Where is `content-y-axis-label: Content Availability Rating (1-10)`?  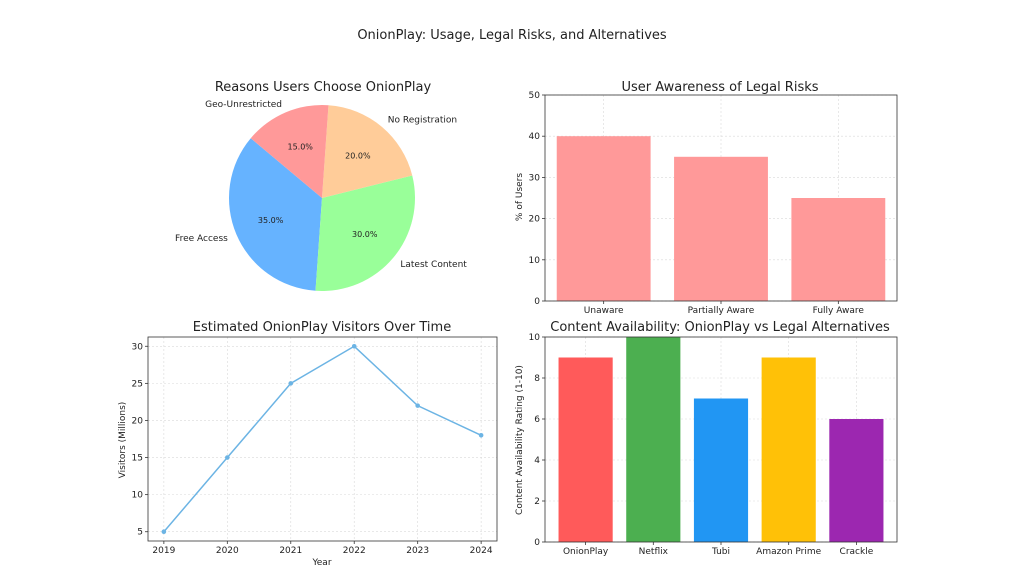
content-y-axis-label: Content Availability Rating (1-10) is located at coordinates (520, 440).